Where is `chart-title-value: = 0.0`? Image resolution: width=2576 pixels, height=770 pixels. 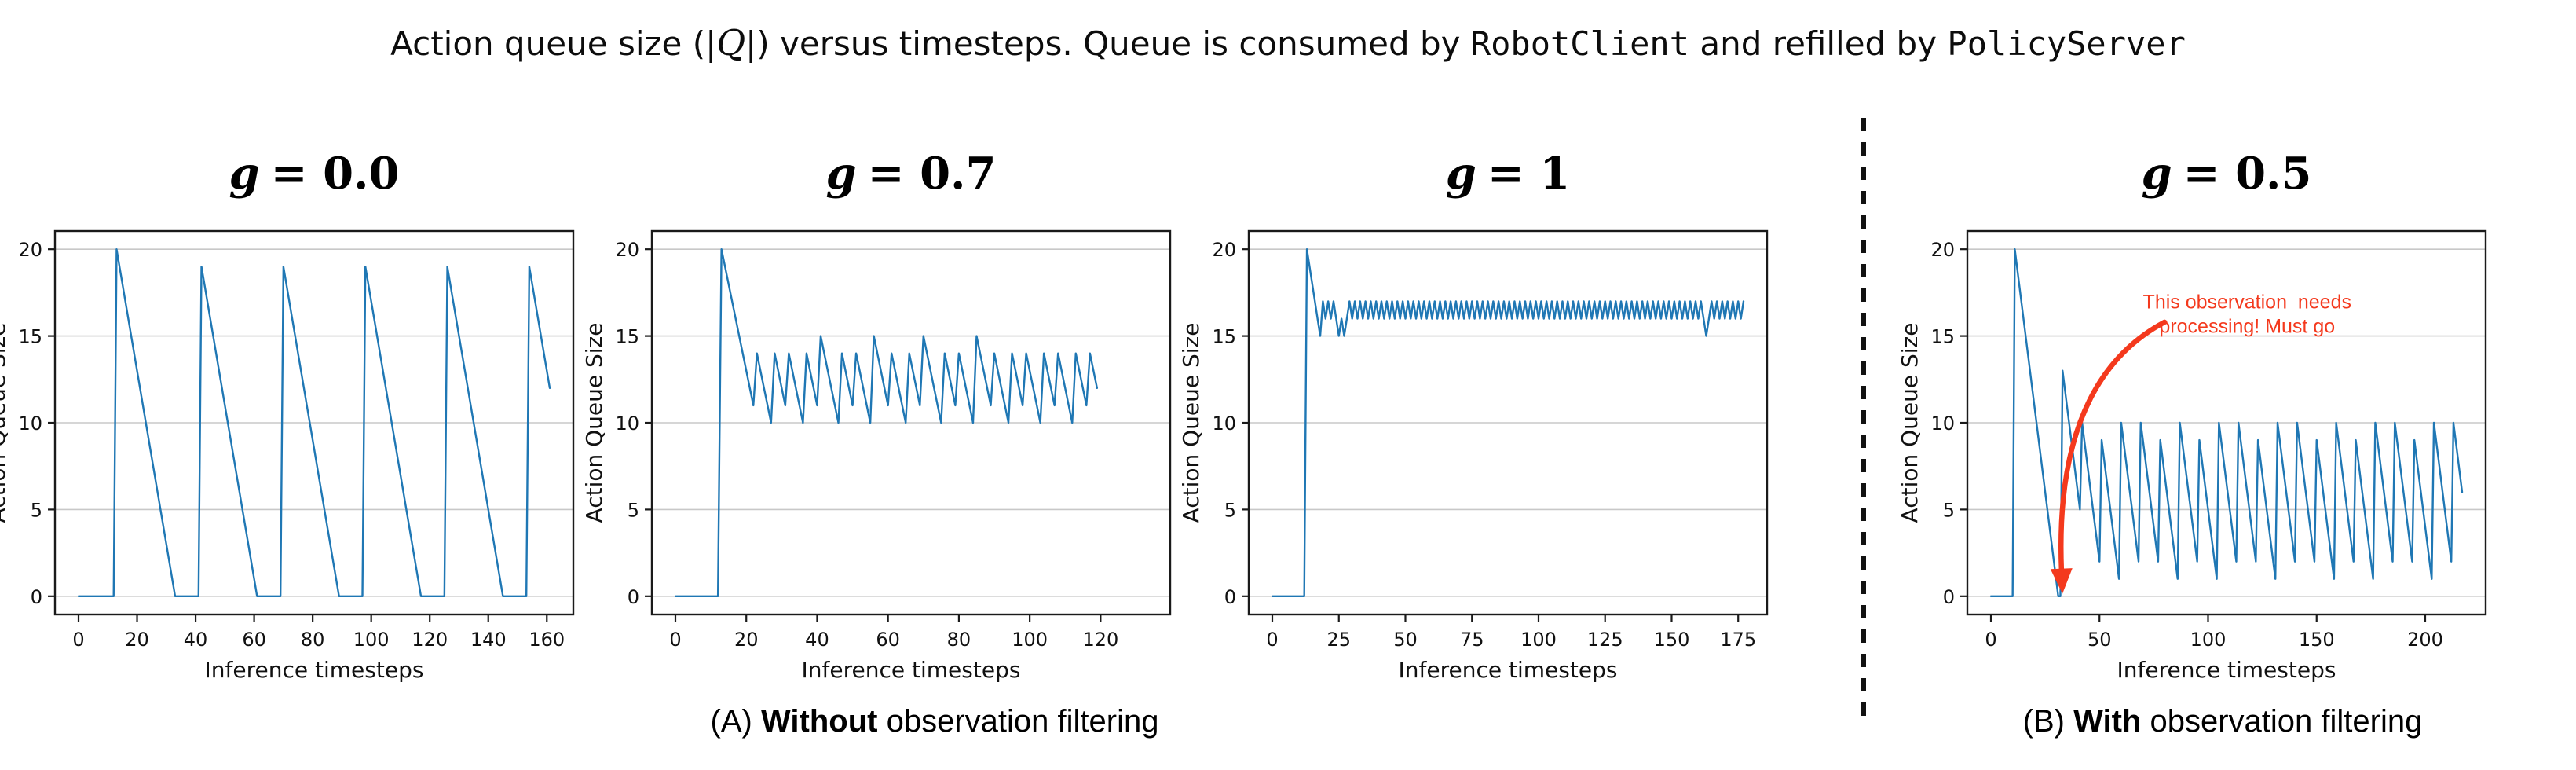 chart-title-value: = 0.0 is located at coordinates (335, 174).